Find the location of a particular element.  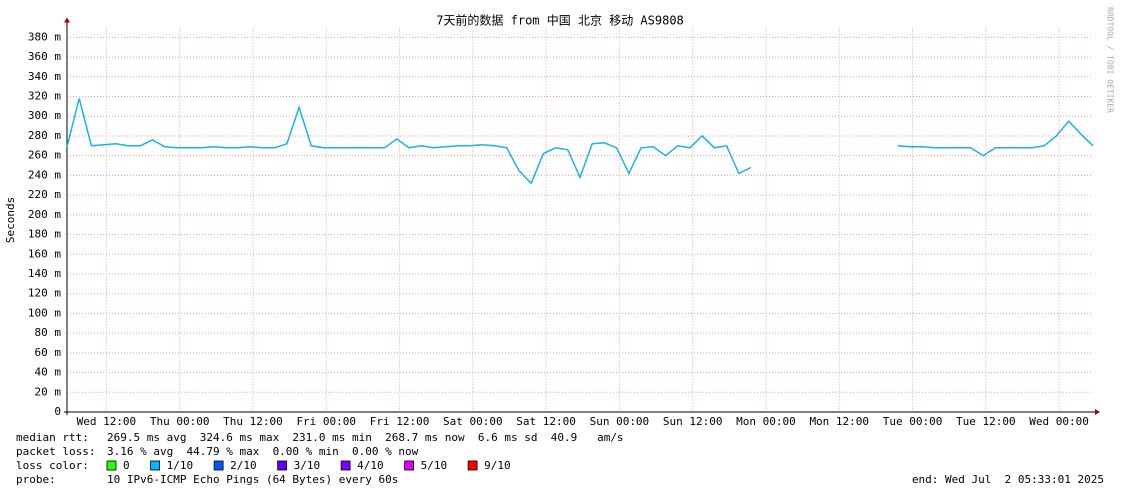

y-tick-label: 260 m is located at coordinates (44, 155).